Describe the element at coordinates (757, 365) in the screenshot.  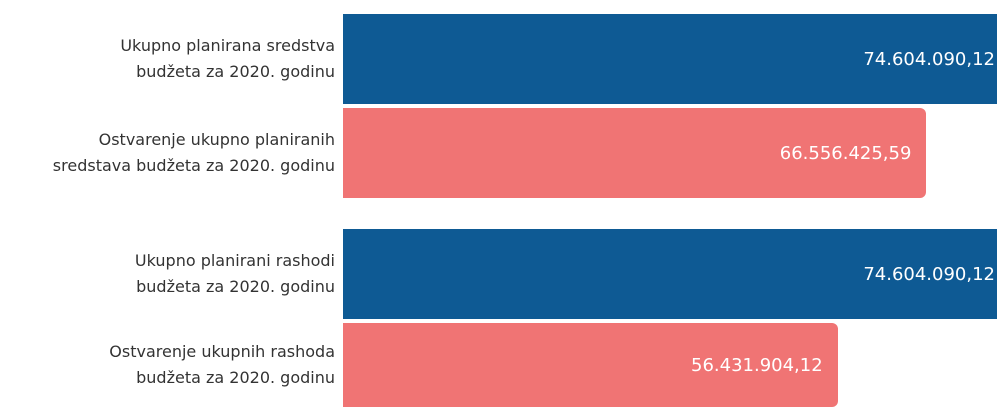
I see `value-label: 56.431.904,12` at that location.